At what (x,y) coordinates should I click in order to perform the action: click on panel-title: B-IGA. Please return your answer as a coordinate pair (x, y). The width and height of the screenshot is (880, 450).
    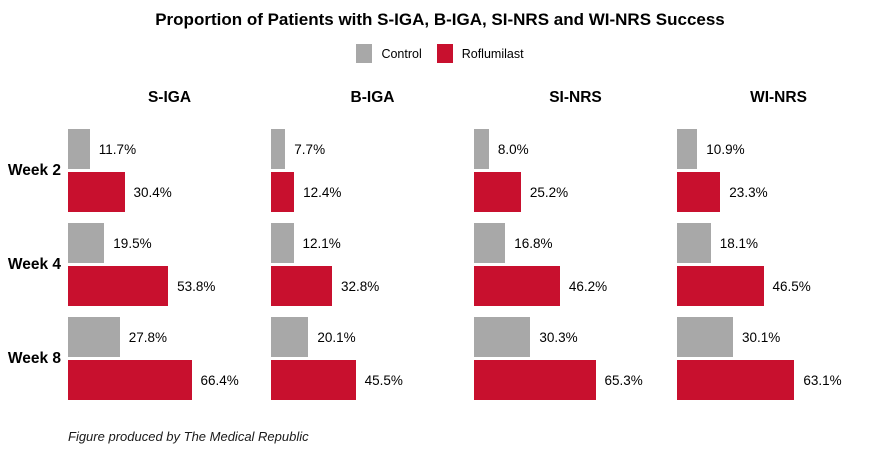
    Looking at the image, I should click on (372, 97).